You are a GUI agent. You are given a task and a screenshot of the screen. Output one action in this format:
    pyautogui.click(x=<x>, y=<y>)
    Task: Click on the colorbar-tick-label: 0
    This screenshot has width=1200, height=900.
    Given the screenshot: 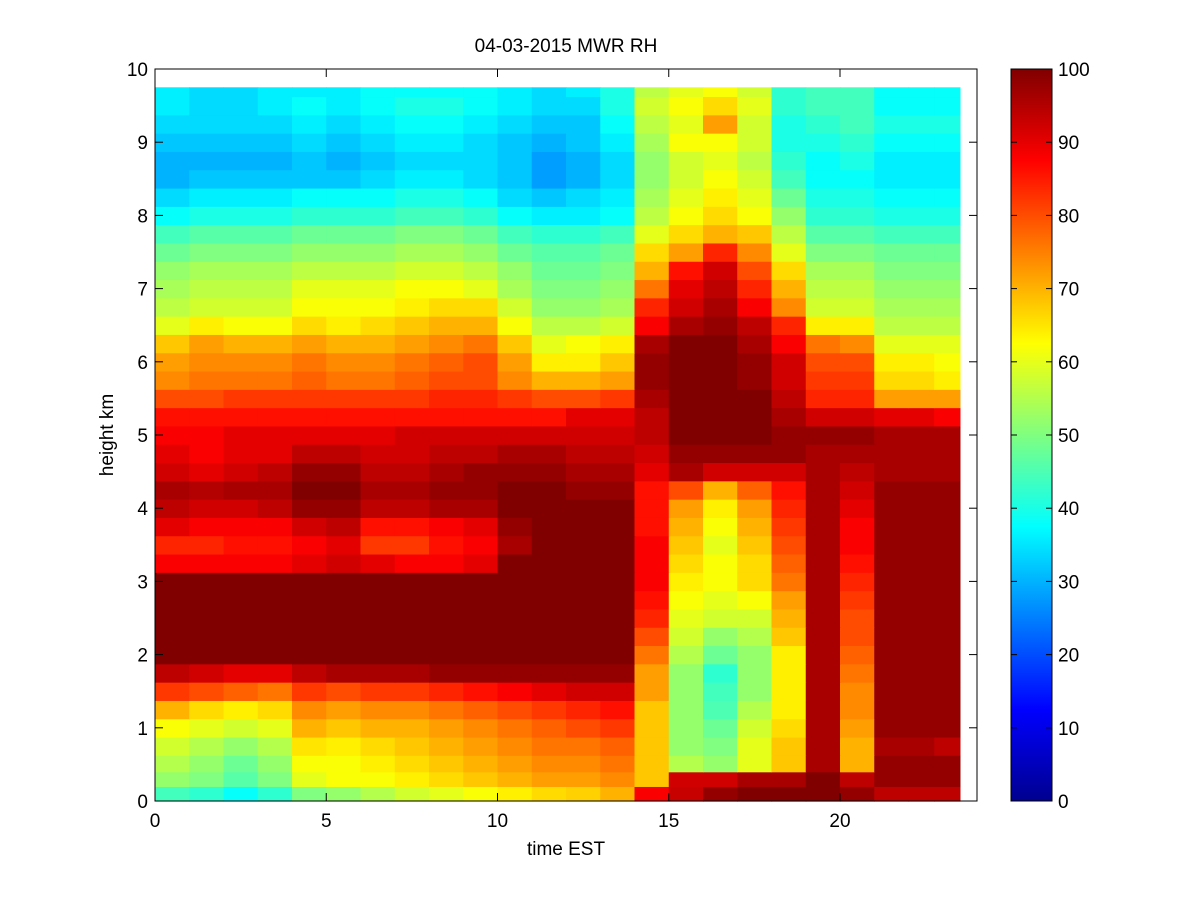 What is the action you would take?
    pyautogui.click(x=1063, y=802)
    